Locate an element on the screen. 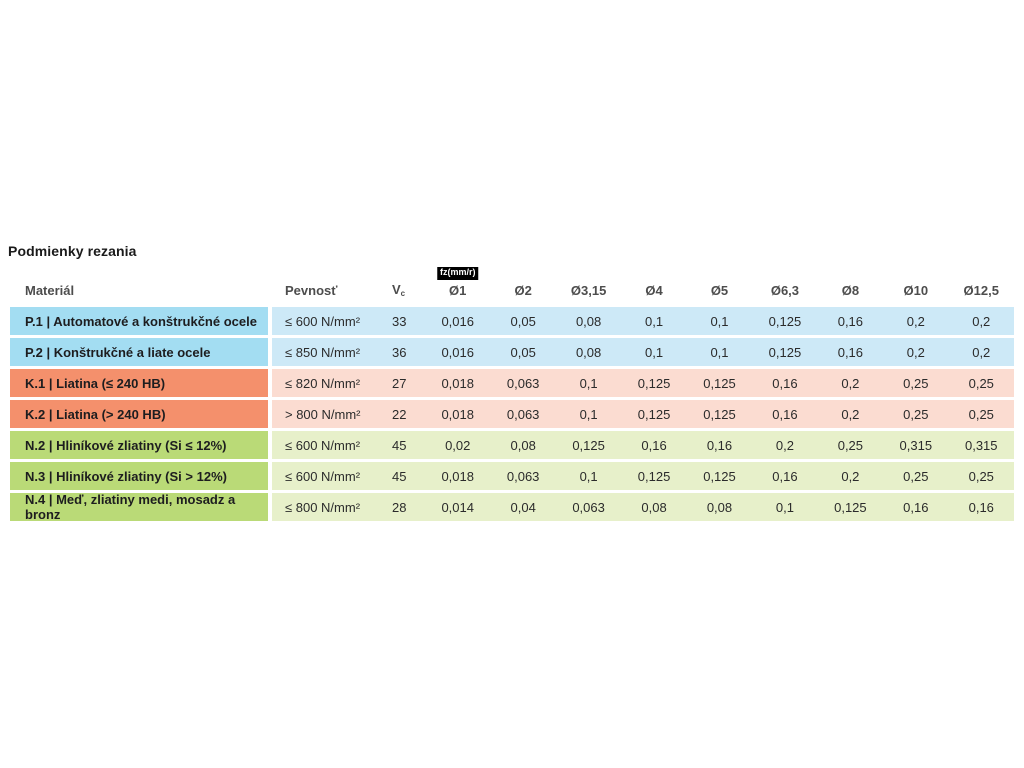  header-diameter-7: Ø8 is located at coordinates (850, 290).